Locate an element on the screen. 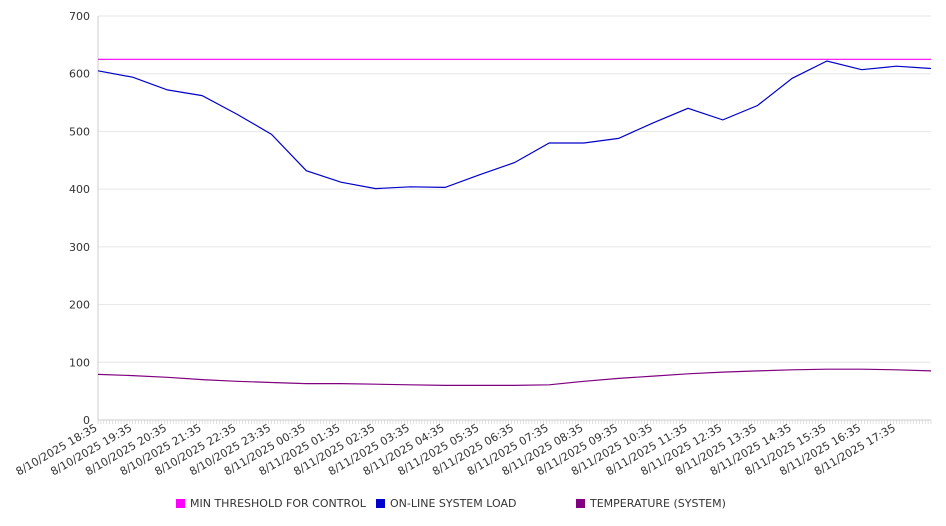 The height and width of the screenshot is (526, 946). legend-item-system-load: ON-LINE SYSTEM LOAD is located at coordinates (446, 503).